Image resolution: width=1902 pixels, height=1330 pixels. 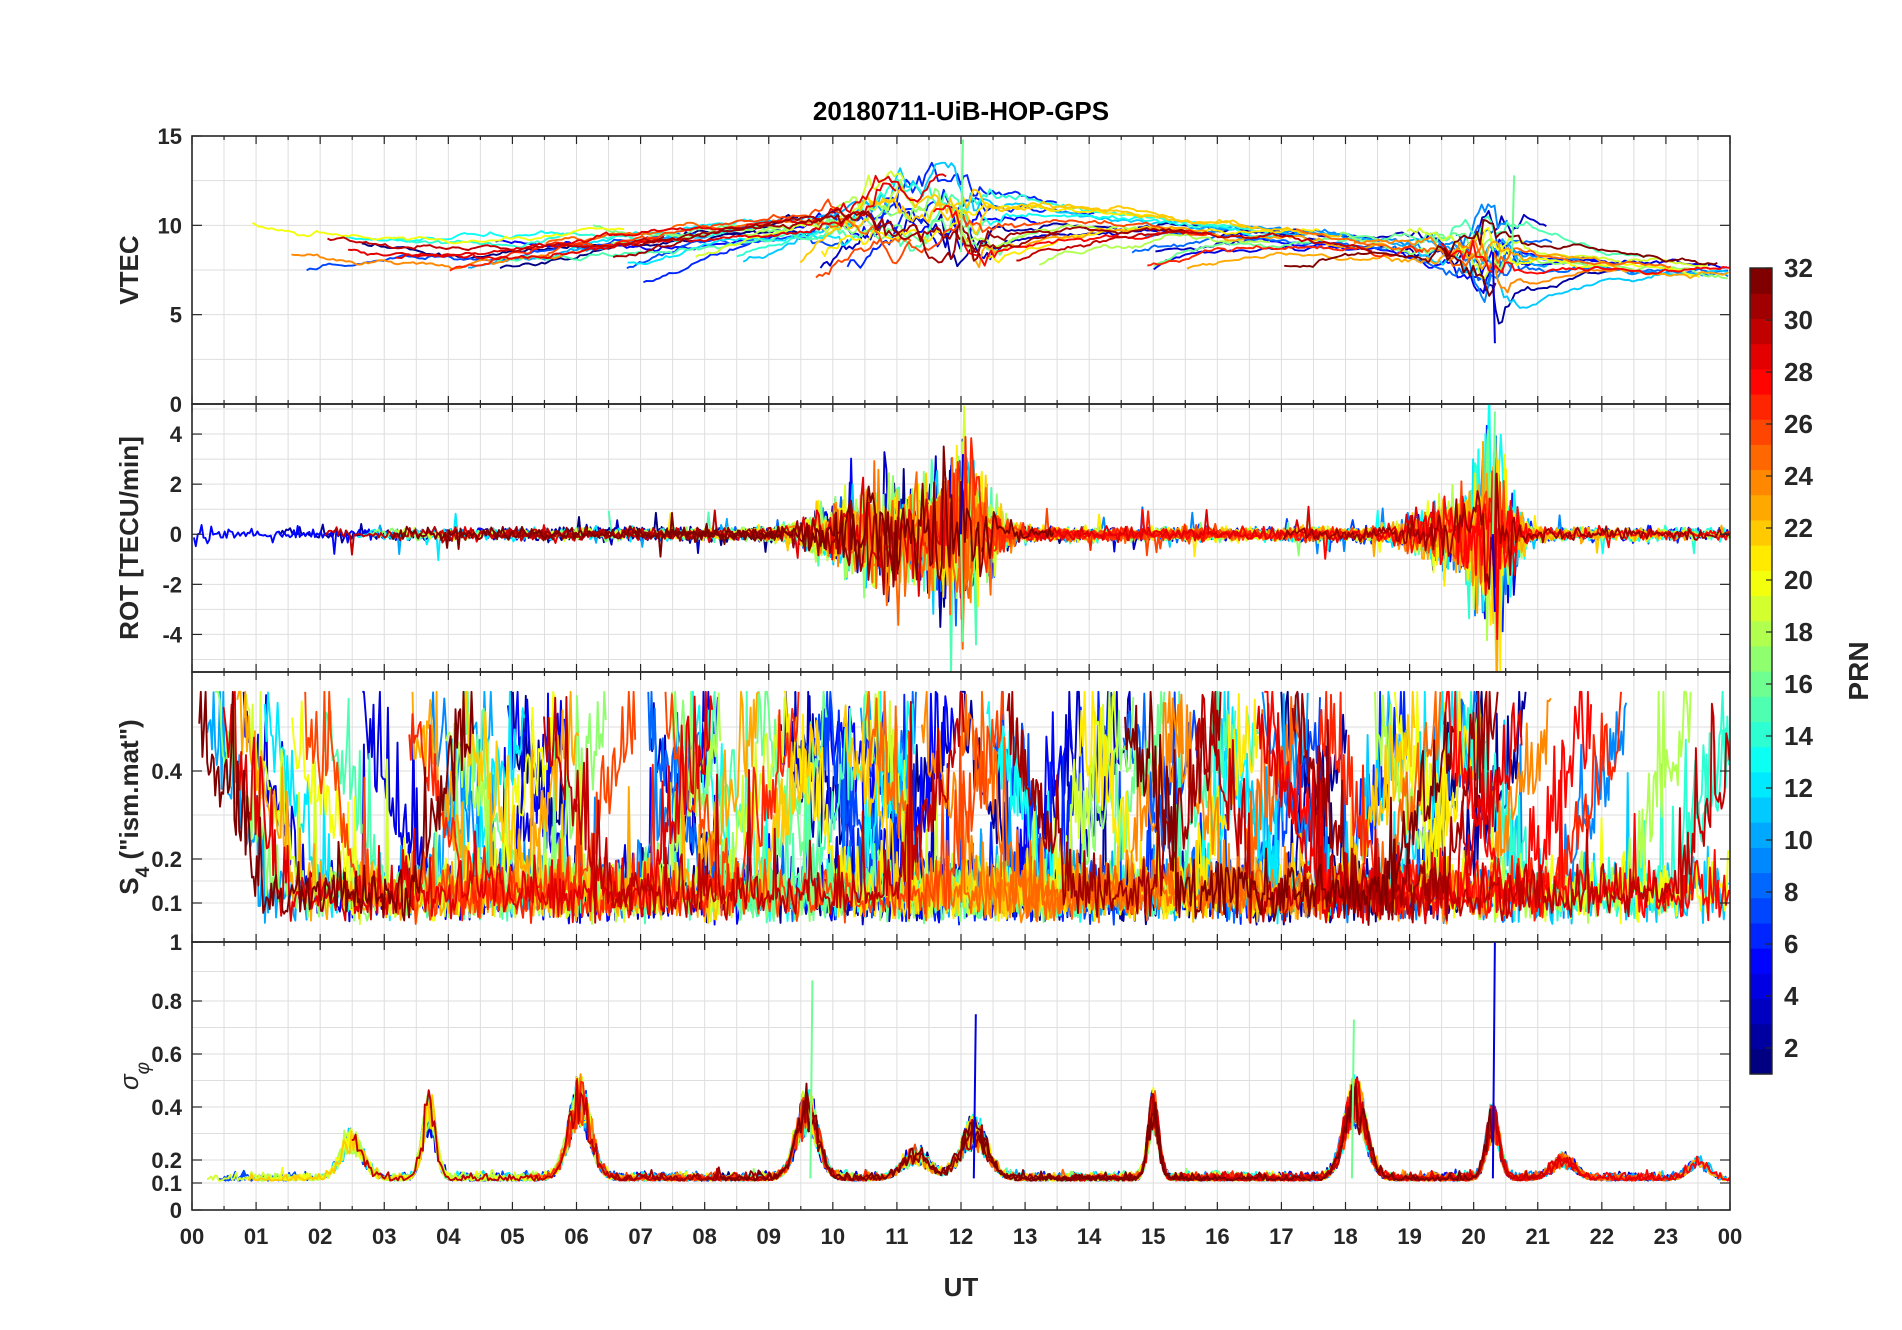 What do you see at coordinates (1730, 1236) in the screenshot?
I see `x-tick-label: 00` at bounding box center [1730, 1236].